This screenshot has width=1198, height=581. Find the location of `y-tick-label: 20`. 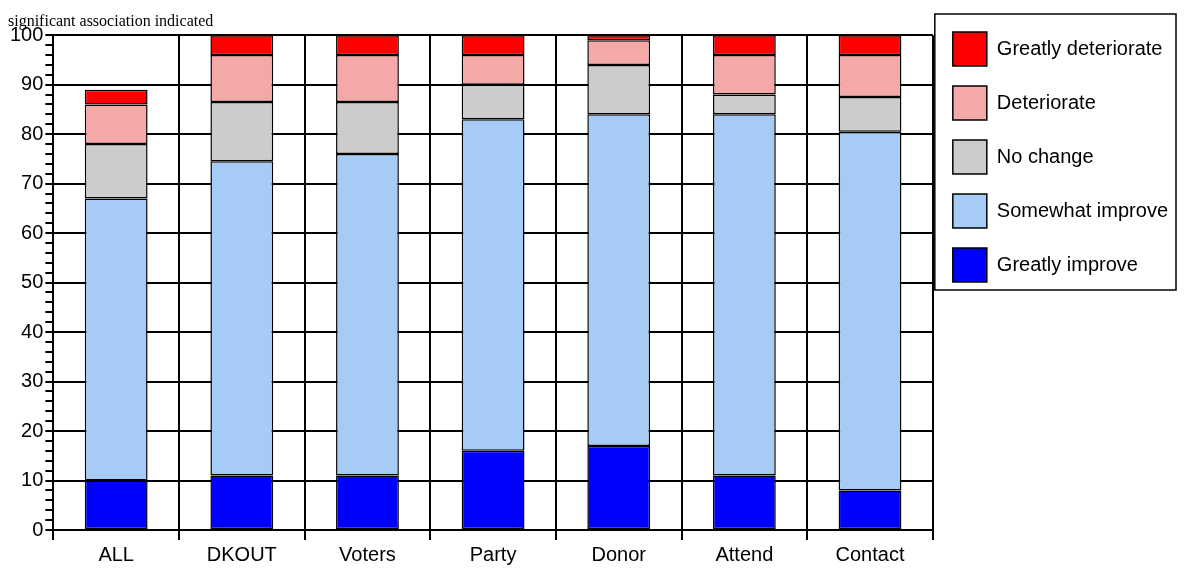

y-tick-label: 20 is located at coordinates (32, 429).